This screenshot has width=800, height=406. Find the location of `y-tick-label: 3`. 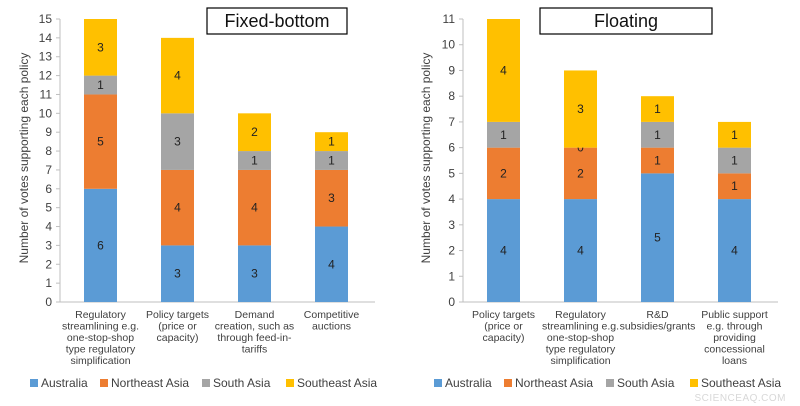

y-tick-label: 3 is located at coordinates (48, 245).